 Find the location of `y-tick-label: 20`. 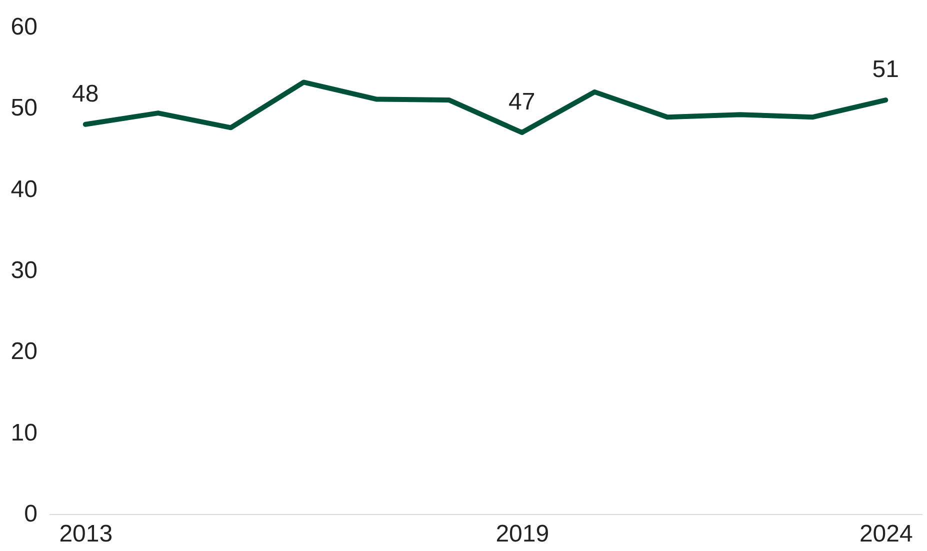

y-tick-label: 20 is located at coordinates (24, 352).